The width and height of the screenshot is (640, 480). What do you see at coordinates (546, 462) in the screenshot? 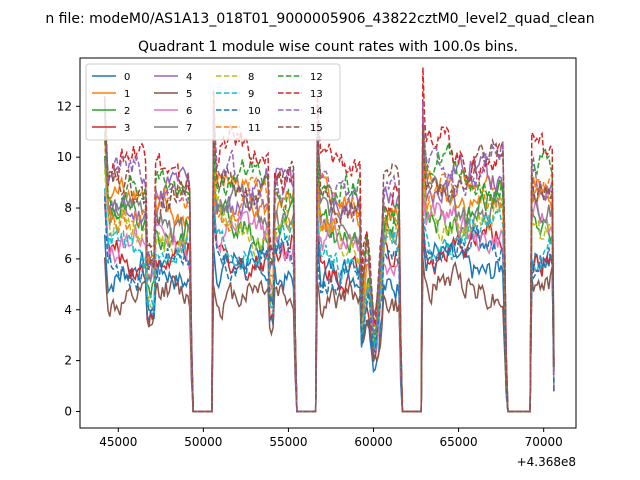
I see `x-offset-label: +4.368e8` at bounding box center [546, 462].